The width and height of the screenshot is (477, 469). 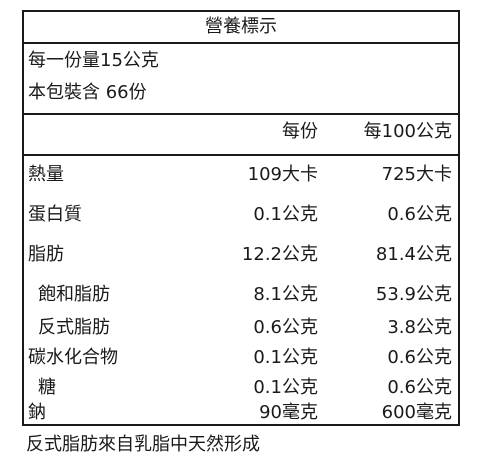 What do you see at coordinates (416, 174) in the screenshot?
I see `per-100g-value: 725大卡` at bounding box center [416, 174].